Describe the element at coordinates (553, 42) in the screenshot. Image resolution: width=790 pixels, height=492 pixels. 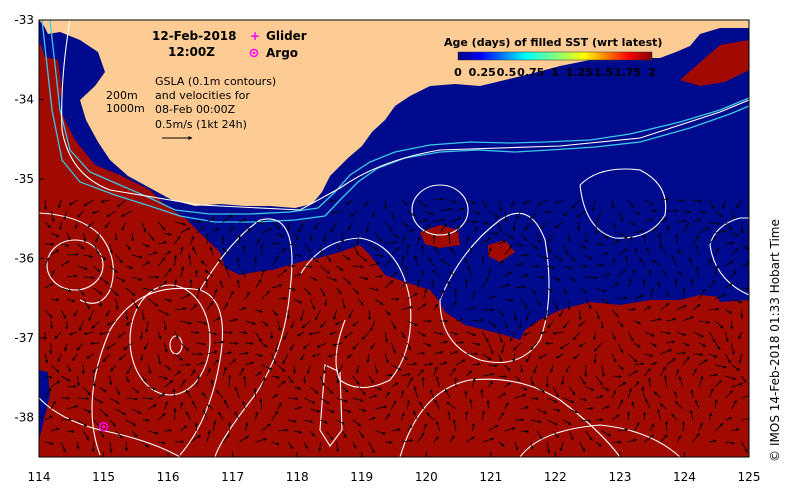
I see `colorbar-title: Age (days) of filled SST (wrt latest)` at that location.